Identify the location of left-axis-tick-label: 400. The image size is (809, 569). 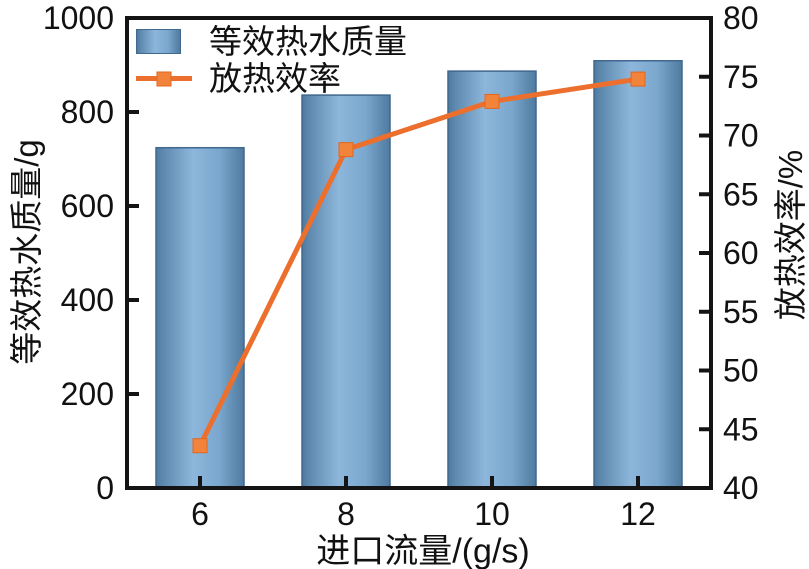
(87, 300).